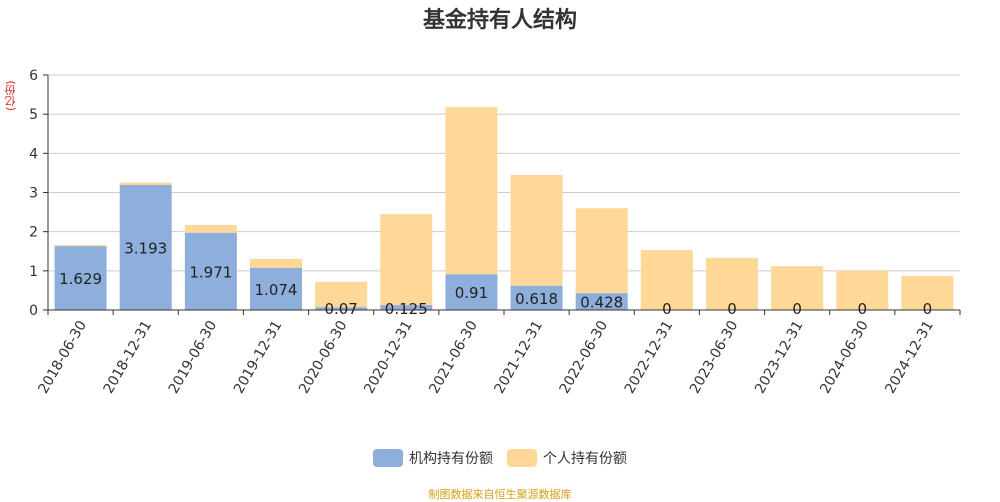  Describe the element at coordinates (258, 357) in the screenshot. I see `x-tick-label: 2019-12-31` at that location.